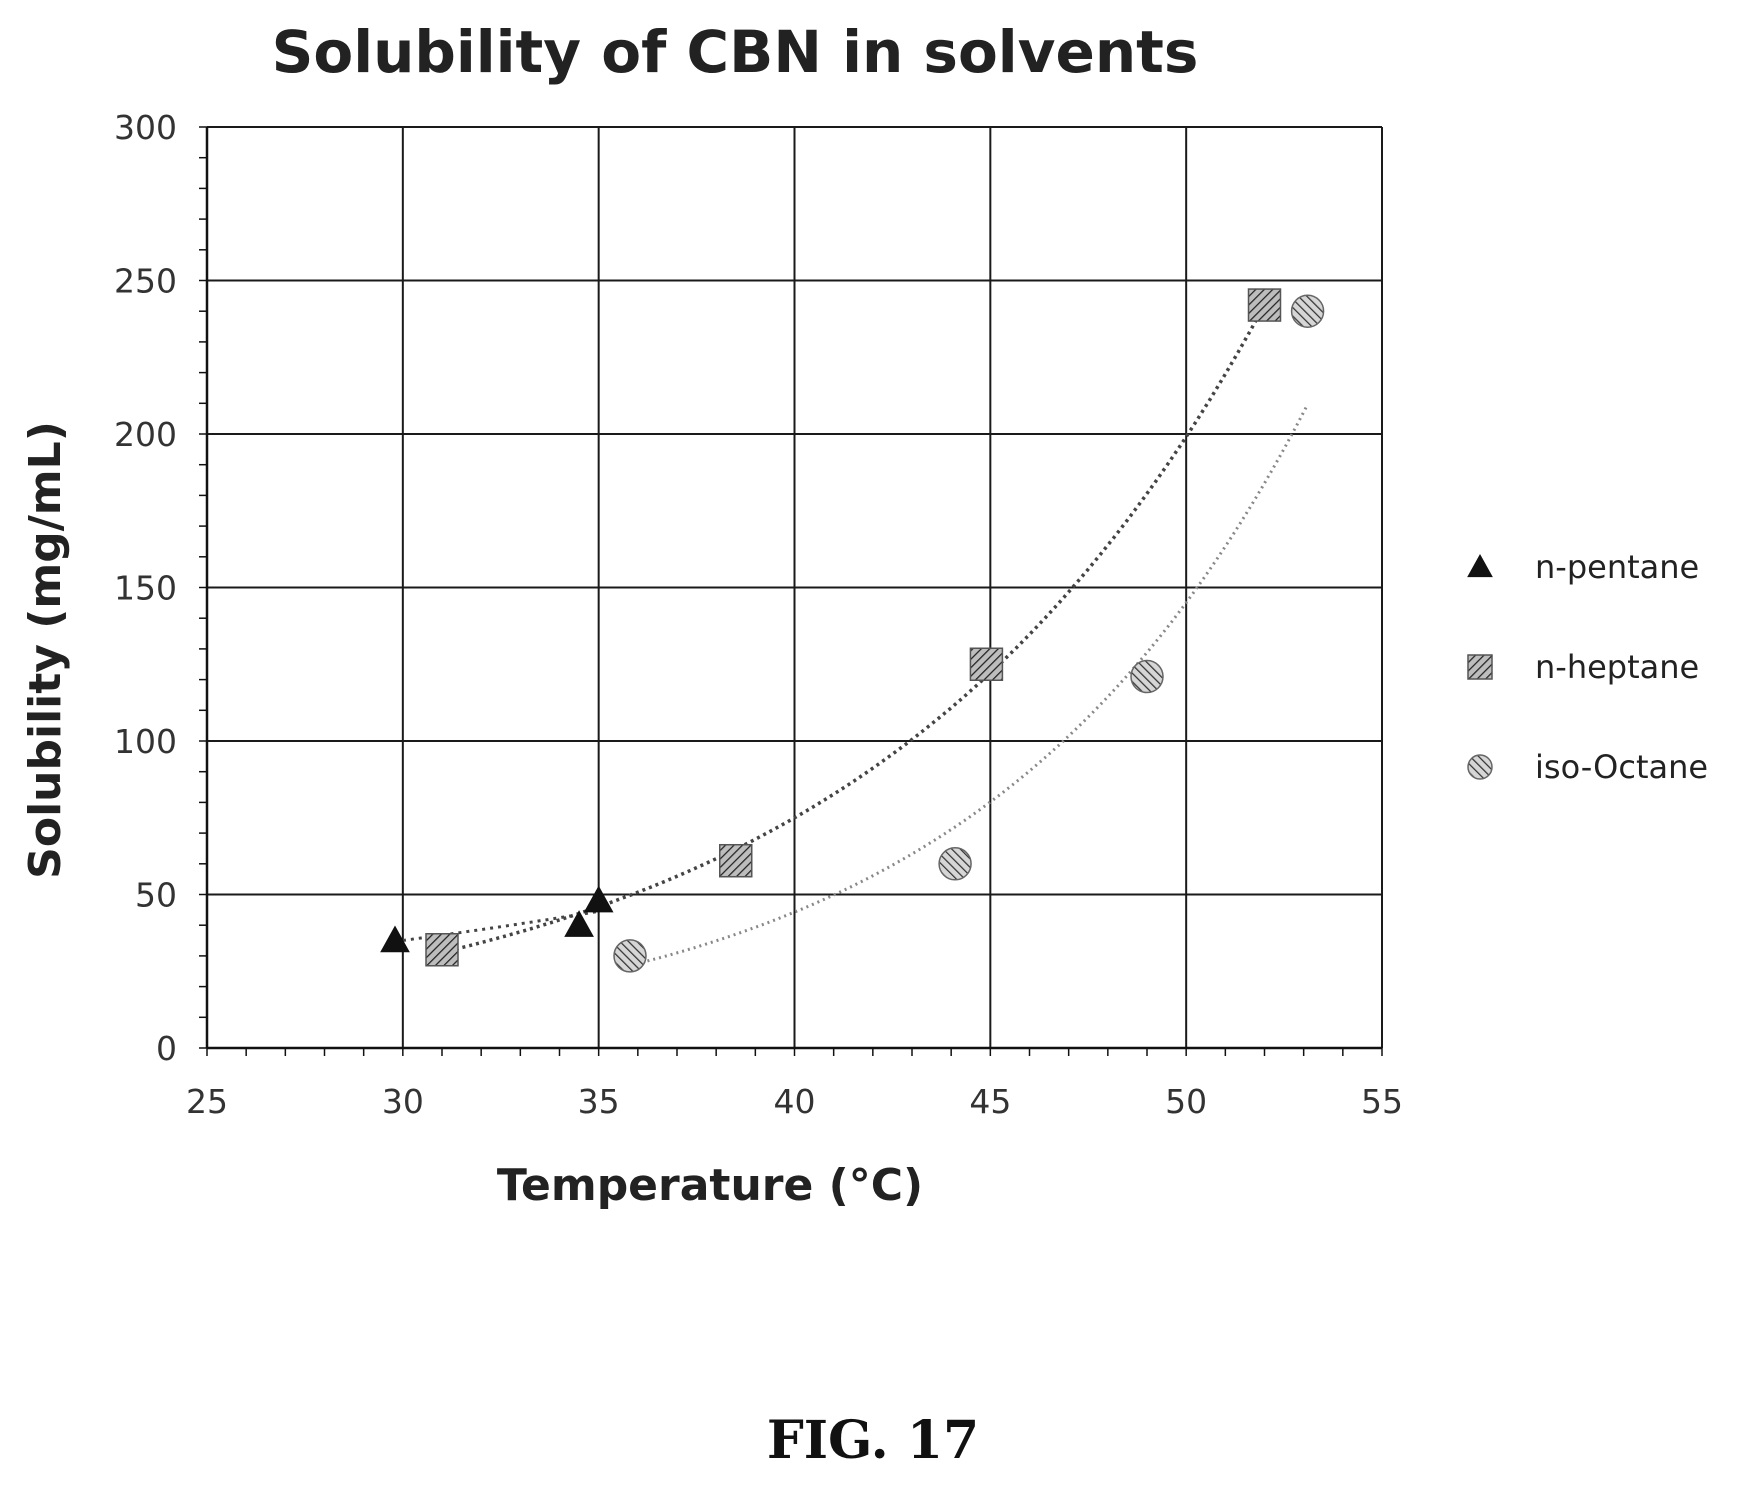 The width and height of the screenshot is (1746, 1494). What do you see at coordinates (145, 434) in the screenshot?
I see `y-tick-label: 200` at bounding box center [145, 434].